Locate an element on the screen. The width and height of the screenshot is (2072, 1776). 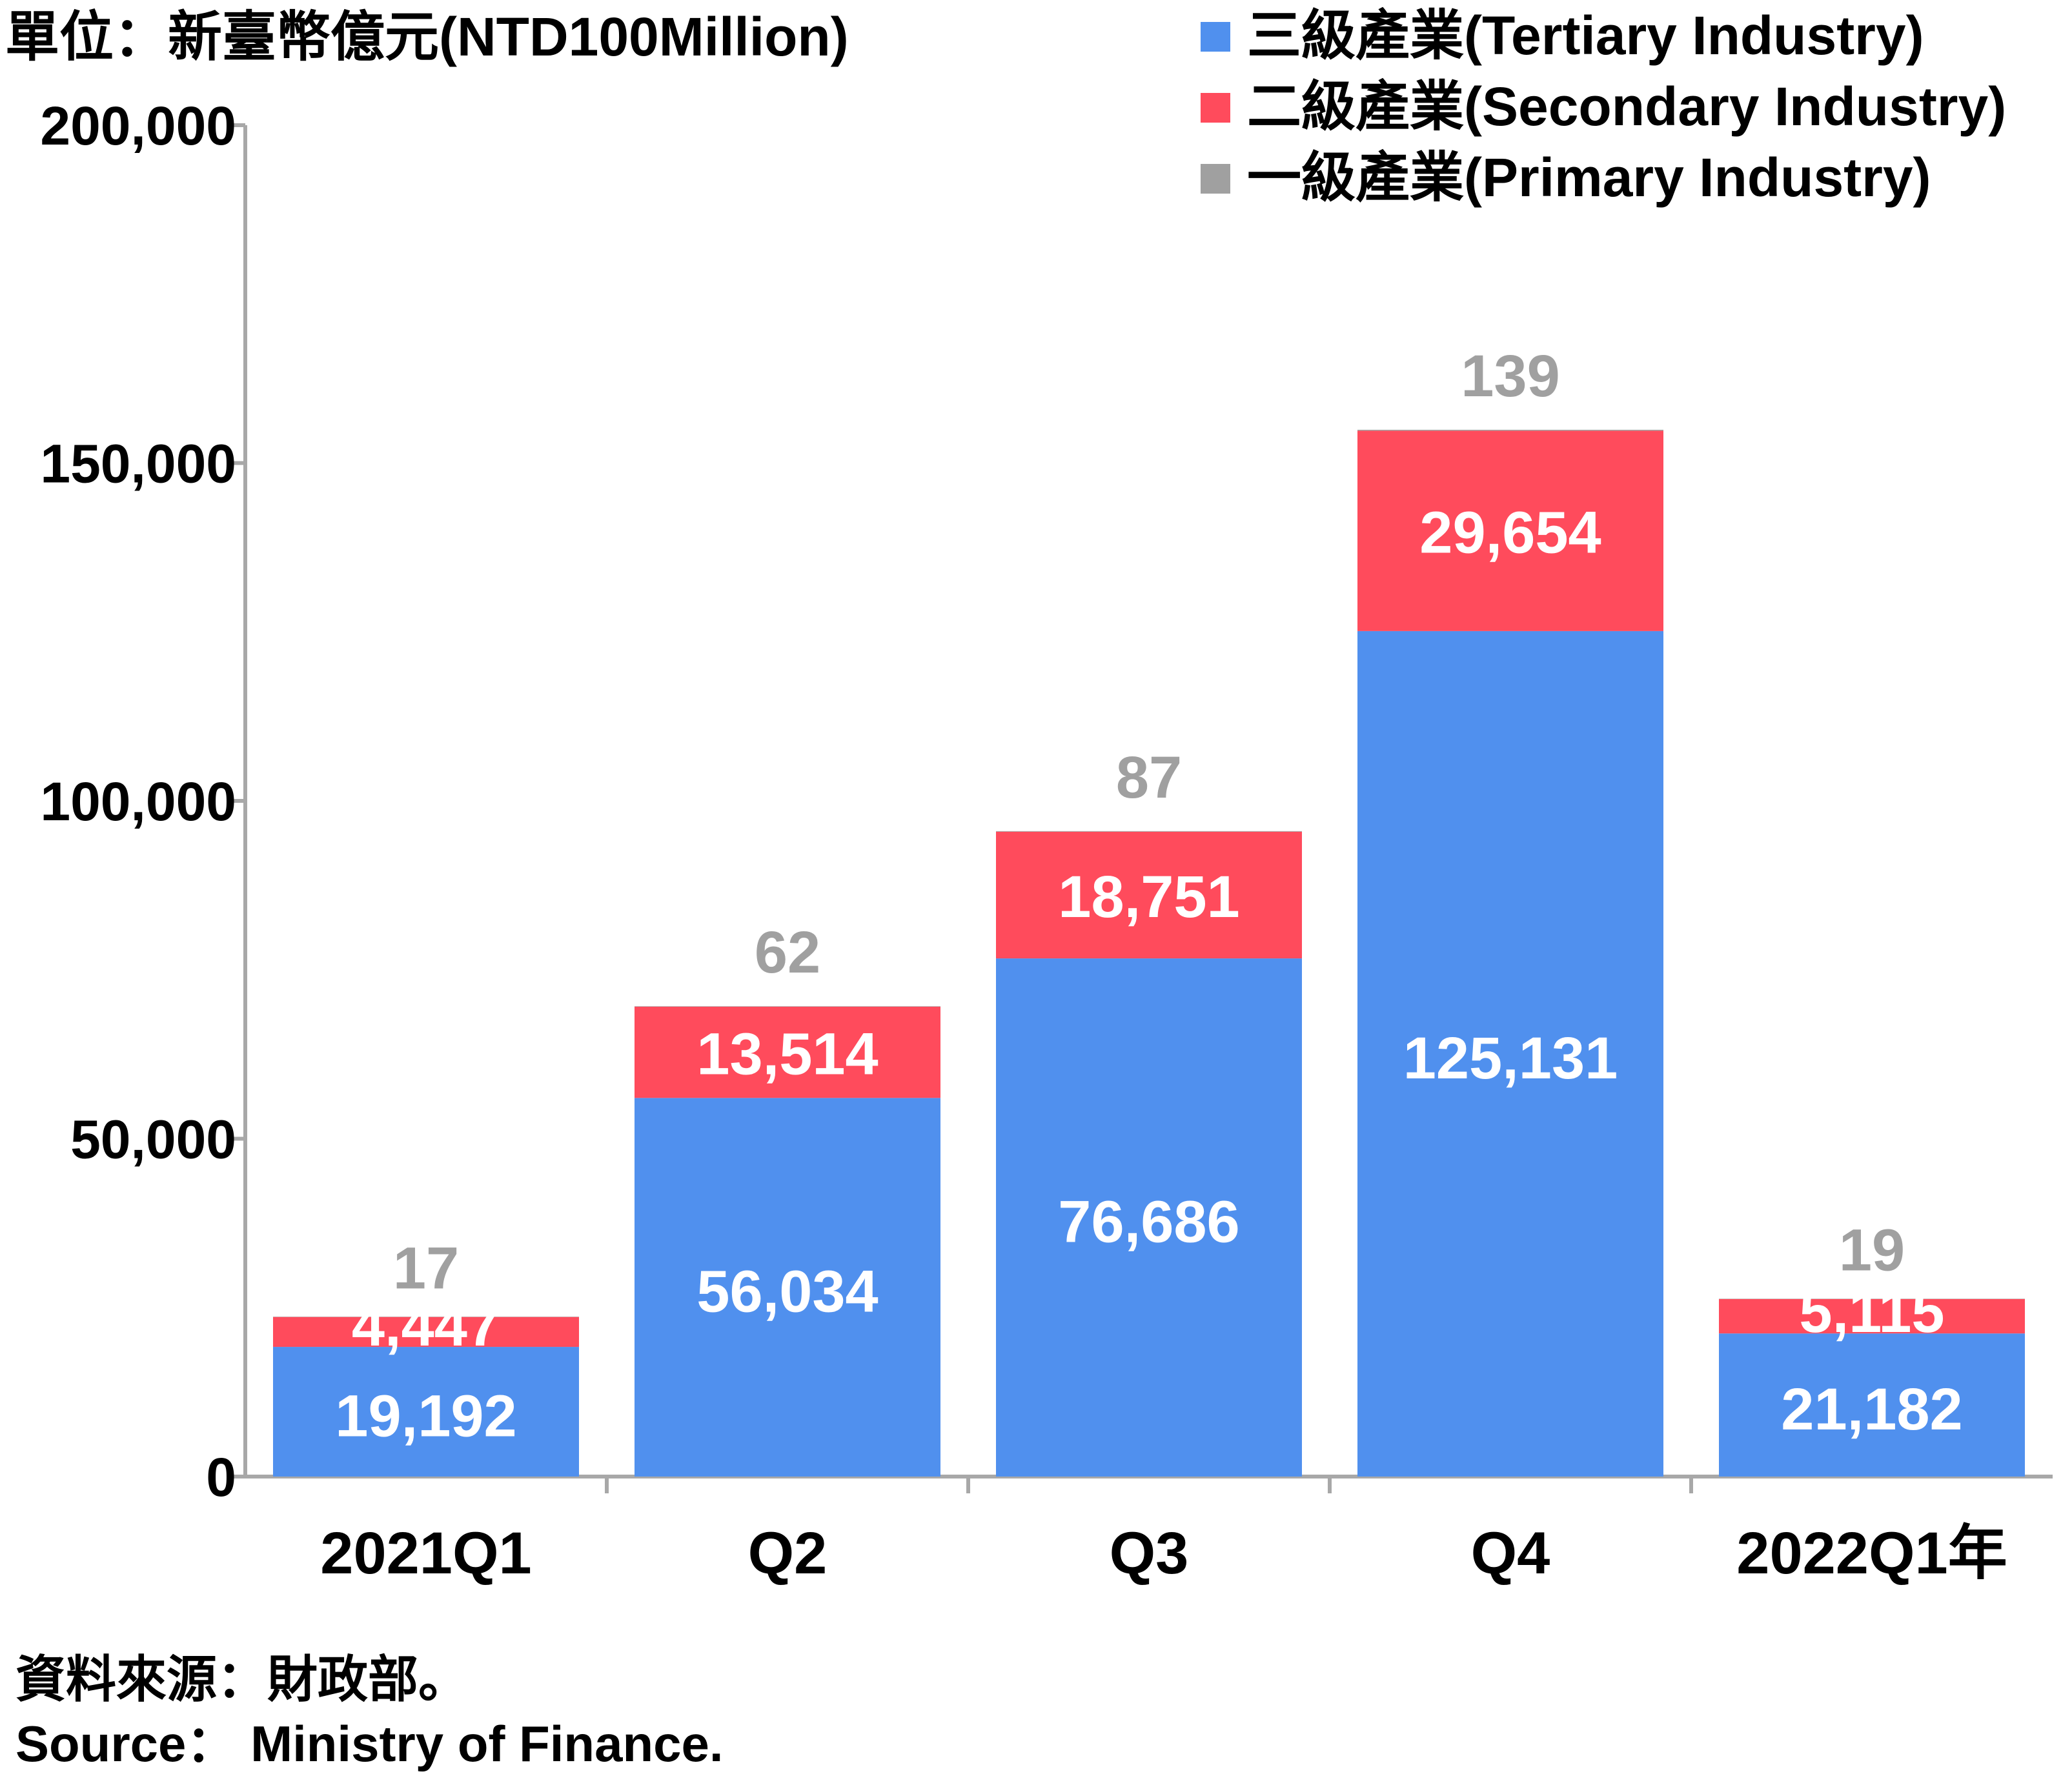
legend-label: 三級產業(Tertiary Industry) is located at coordinates (1585, 35).